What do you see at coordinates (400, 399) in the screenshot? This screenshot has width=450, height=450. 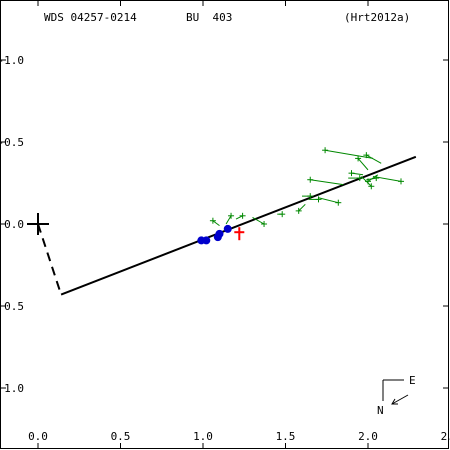 I see `compass-motion-arrow` at bounding box center [400, 399].